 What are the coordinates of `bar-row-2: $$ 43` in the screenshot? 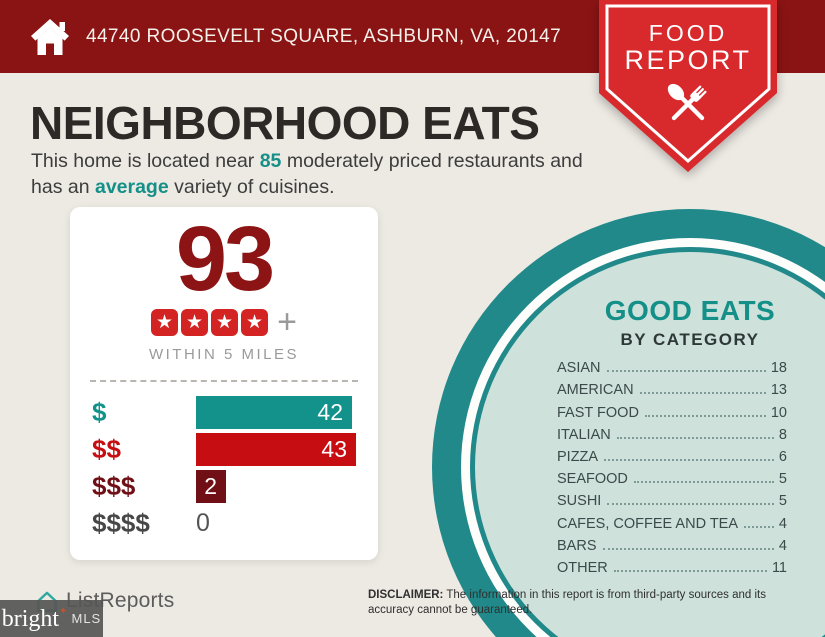 It's located at (226, 449).